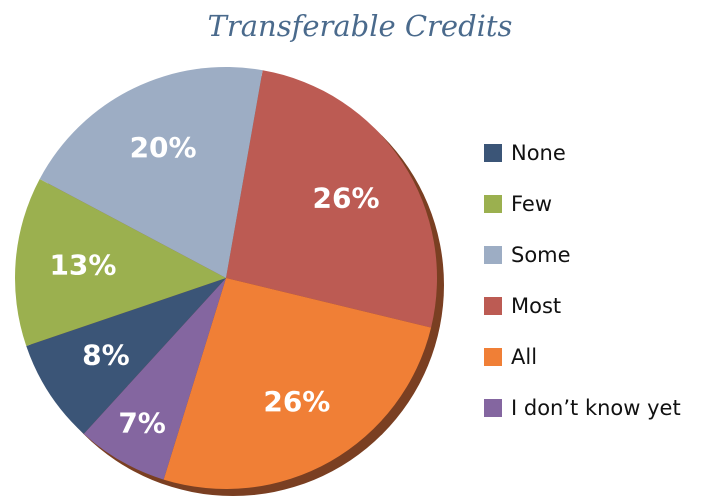 Image resolution: width=704 pixels, height=499 pixels. I want to click on legend-label: I don’t know yet, so click(596, 408).